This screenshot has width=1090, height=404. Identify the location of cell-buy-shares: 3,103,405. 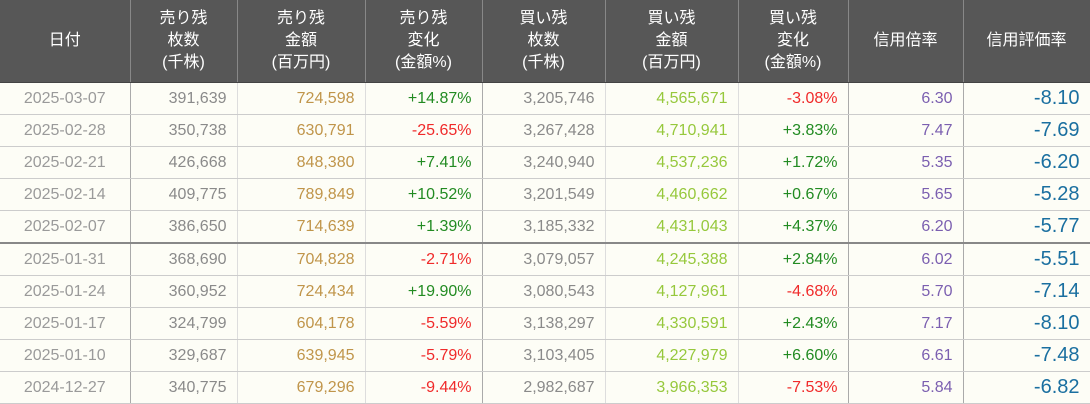
(544, 355).